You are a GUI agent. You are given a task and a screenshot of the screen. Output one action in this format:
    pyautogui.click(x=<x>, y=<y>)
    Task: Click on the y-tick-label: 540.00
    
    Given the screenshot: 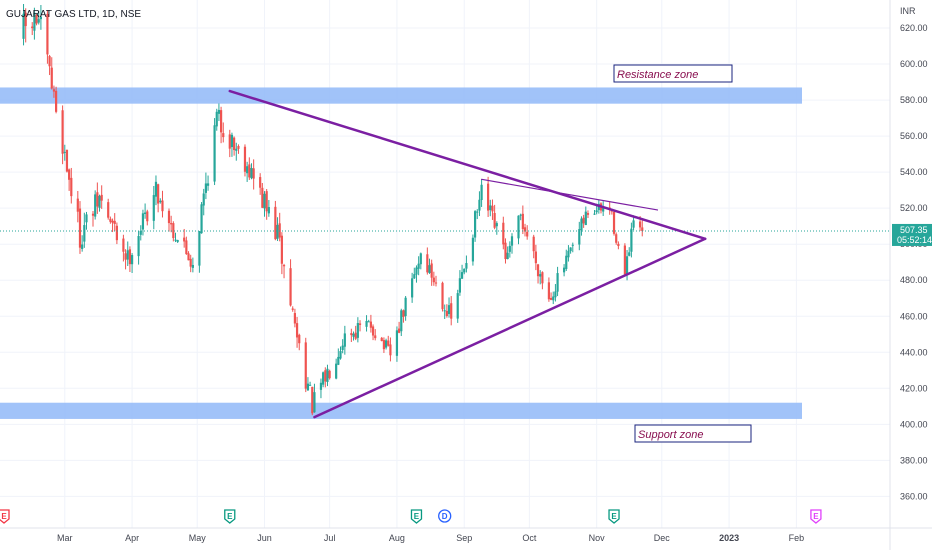 What is the action you would take?
    pyautogui.click(x=914, y=172)
    